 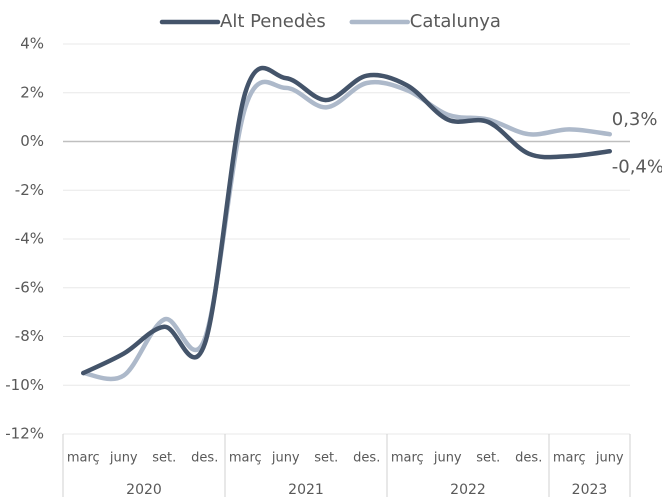 I want to click on x-group-label: 2022, so click(x=468, y=489).